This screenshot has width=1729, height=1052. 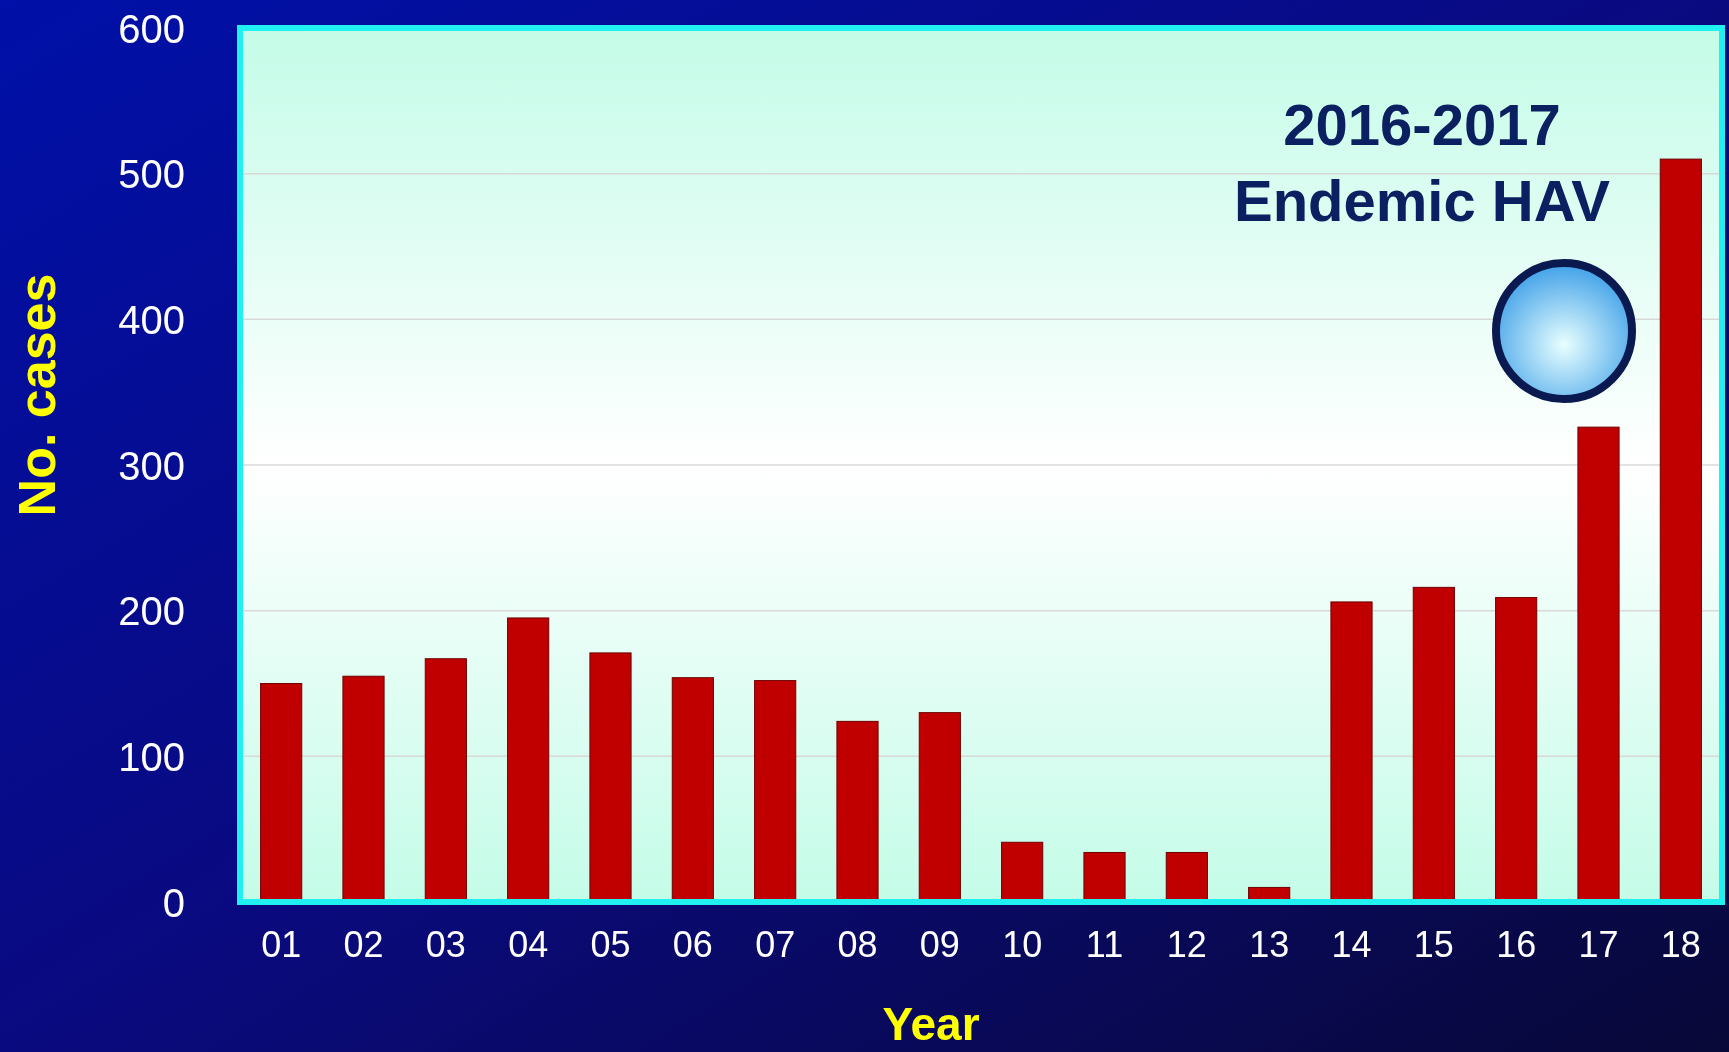 What do you see at coordinates (151, 465) in the screenshot?
I see `y-tick-label: 300` at bounding box center [151, 465].